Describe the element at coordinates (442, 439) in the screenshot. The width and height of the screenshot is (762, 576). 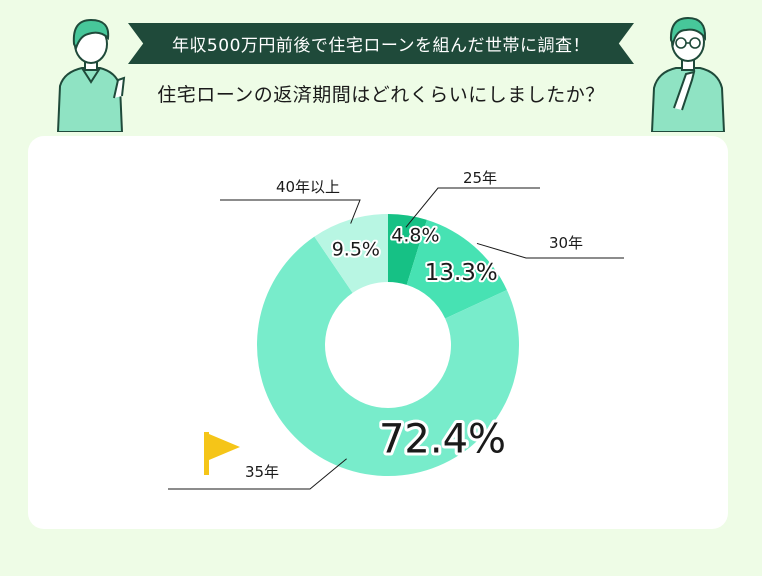
I see `value-label-2: 72.4%` at that location.